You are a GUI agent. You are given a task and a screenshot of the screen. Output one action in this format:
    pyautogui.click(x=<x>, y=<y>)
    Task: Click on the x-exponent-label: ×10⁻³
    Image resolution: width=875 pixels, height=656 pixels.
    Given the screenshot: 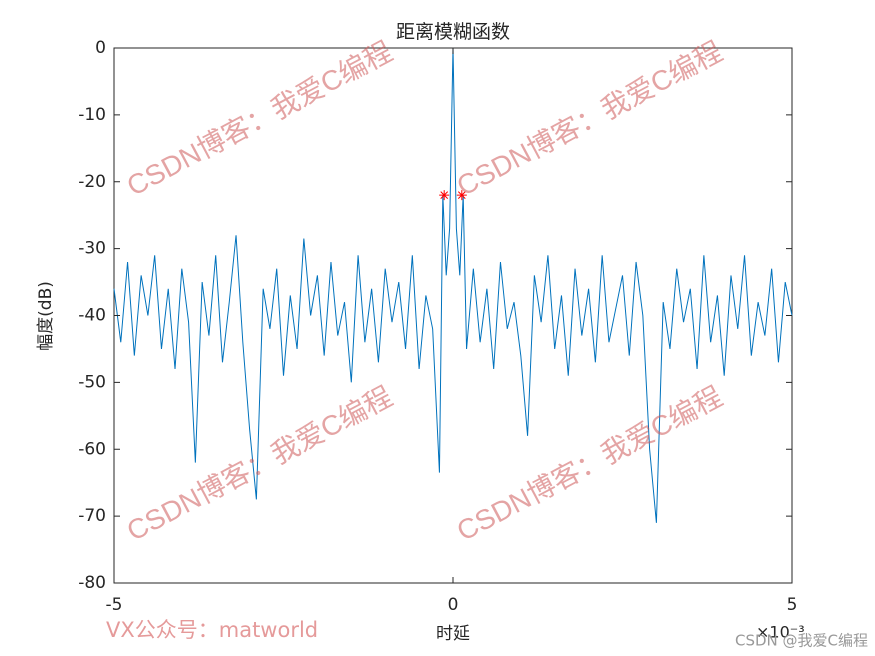 What is the action you would take?
    pyautogui.click(x=780, y=632)
    